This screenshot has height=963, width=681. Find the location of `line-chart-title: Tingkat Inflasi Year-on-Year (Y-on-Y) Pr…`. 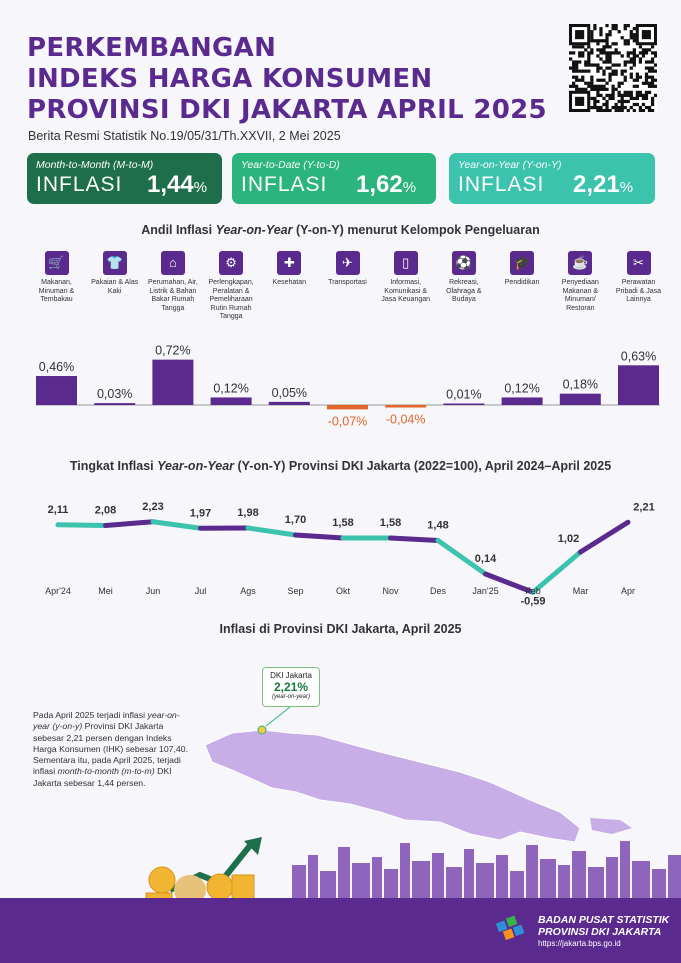

line-chart-title: Tingkat Inflasi Year-on-Year (Y-on-Y) Pr… is located at coordinates (340, 466).